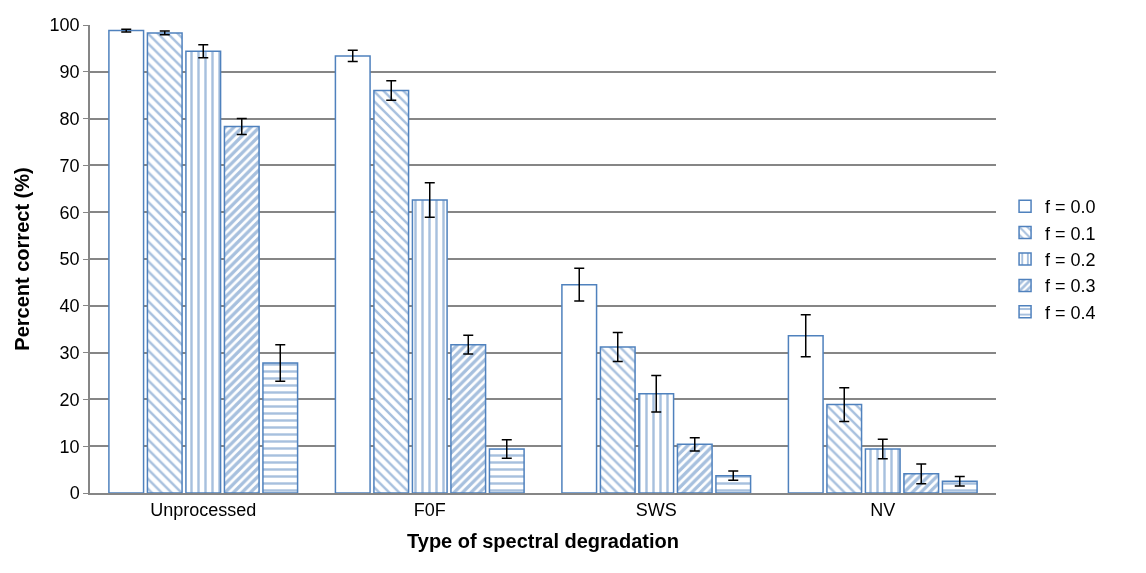  What do you see at coordinates (69, 165) in the screenshot?
I see `y-tick-label: 70` at bounding box center [69, 165].